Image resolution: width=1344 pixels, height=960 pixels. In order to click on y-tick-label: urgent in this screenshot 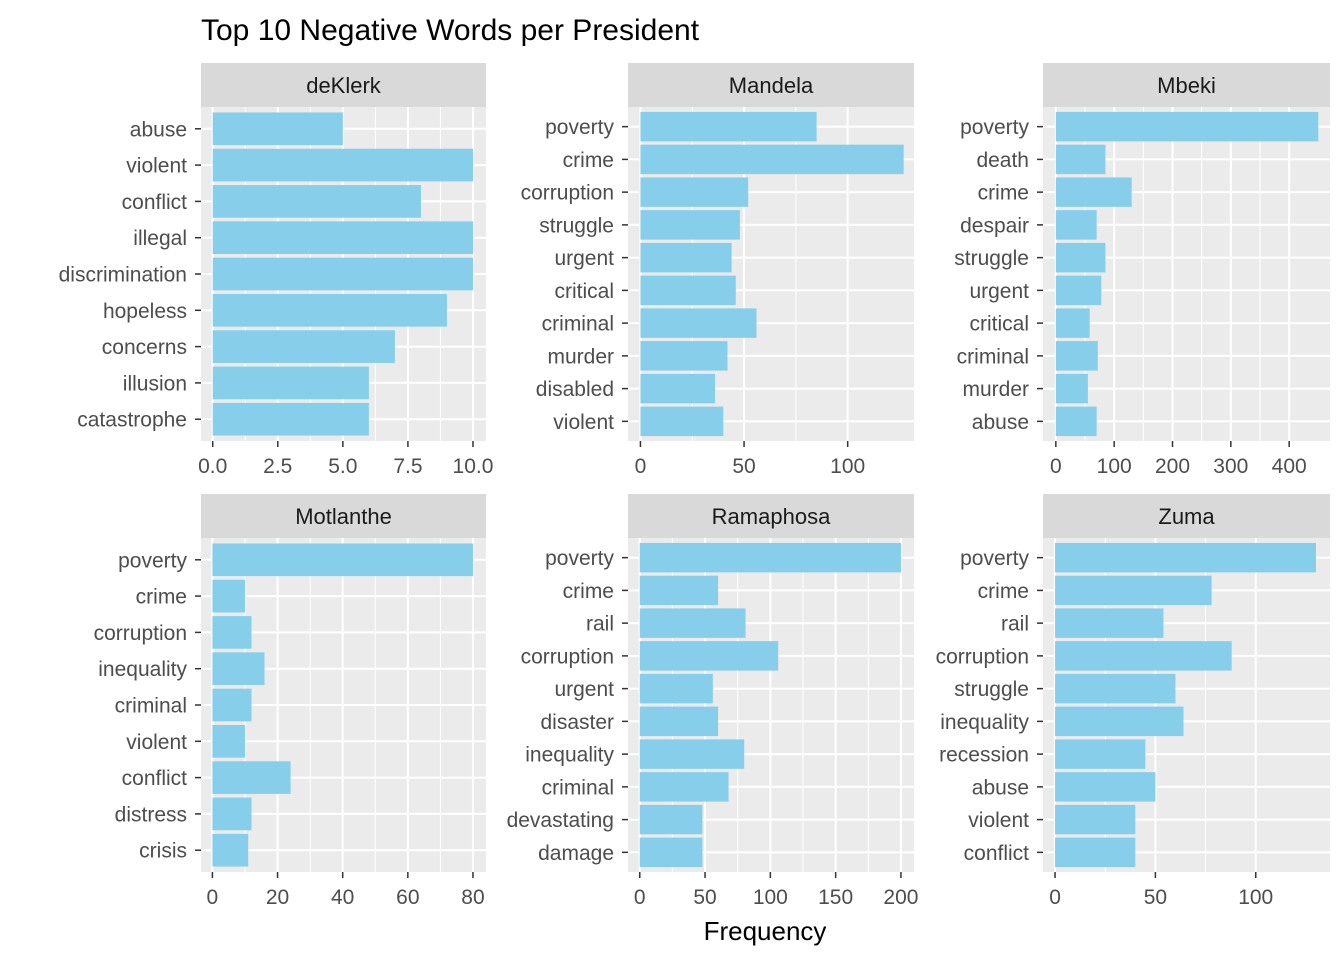, I will do `click(999, 291)`.